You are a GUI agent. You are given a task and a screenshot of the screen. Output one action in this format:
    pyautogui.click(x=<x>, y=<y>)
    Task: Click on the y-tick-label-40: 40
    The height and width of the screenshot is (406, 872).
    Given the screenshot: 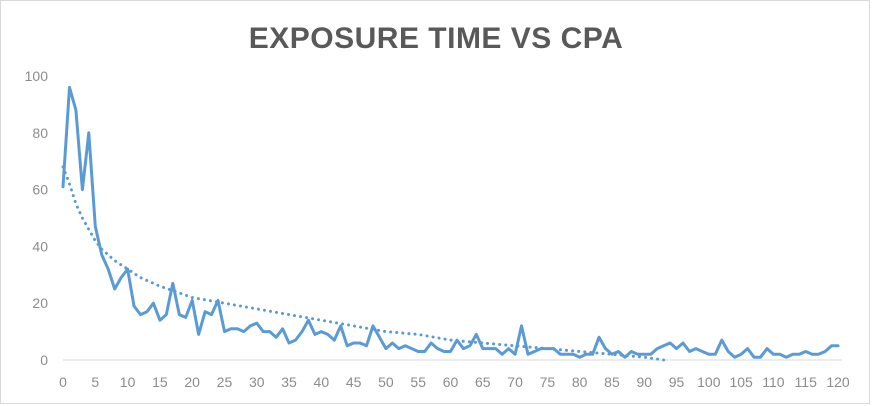 What is the action you would take?
    pyautogui.click(x=40, y=246)
    